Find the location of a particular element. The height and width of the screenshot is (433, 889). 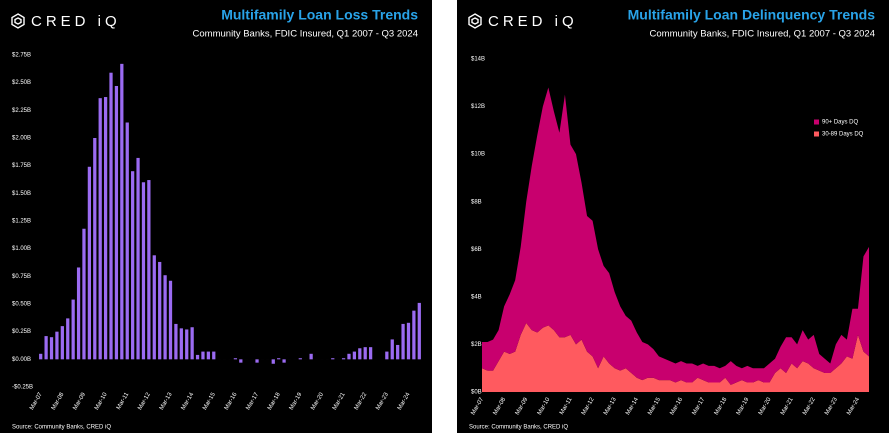

y-tick-label: -$0.25B is located at coordinates (22, 388).